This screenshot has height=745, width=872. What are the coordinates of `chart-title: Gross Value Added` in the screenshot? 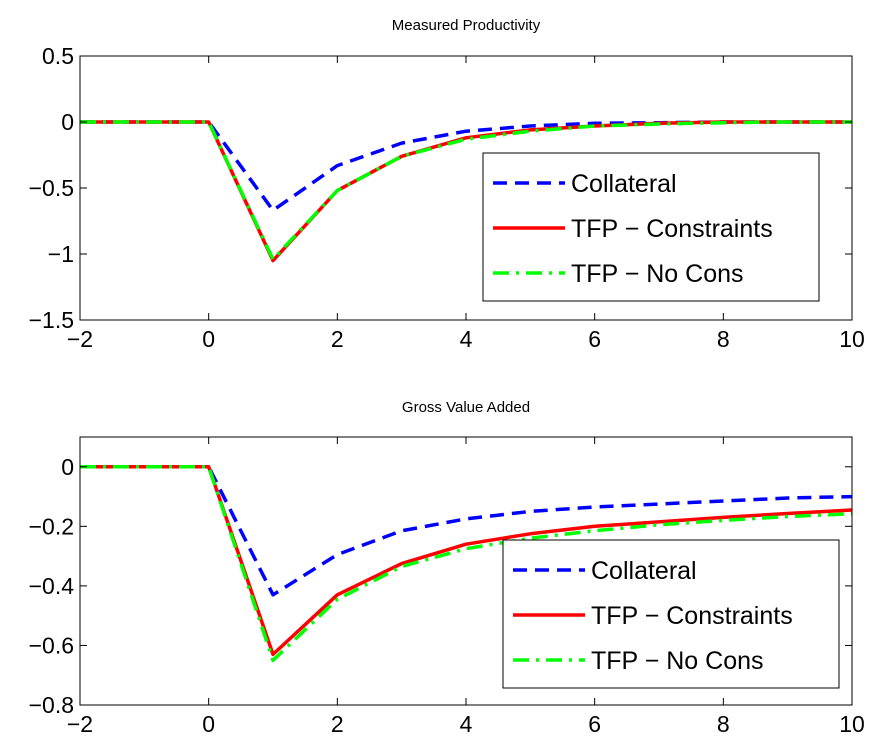 It's located at (466, 407).